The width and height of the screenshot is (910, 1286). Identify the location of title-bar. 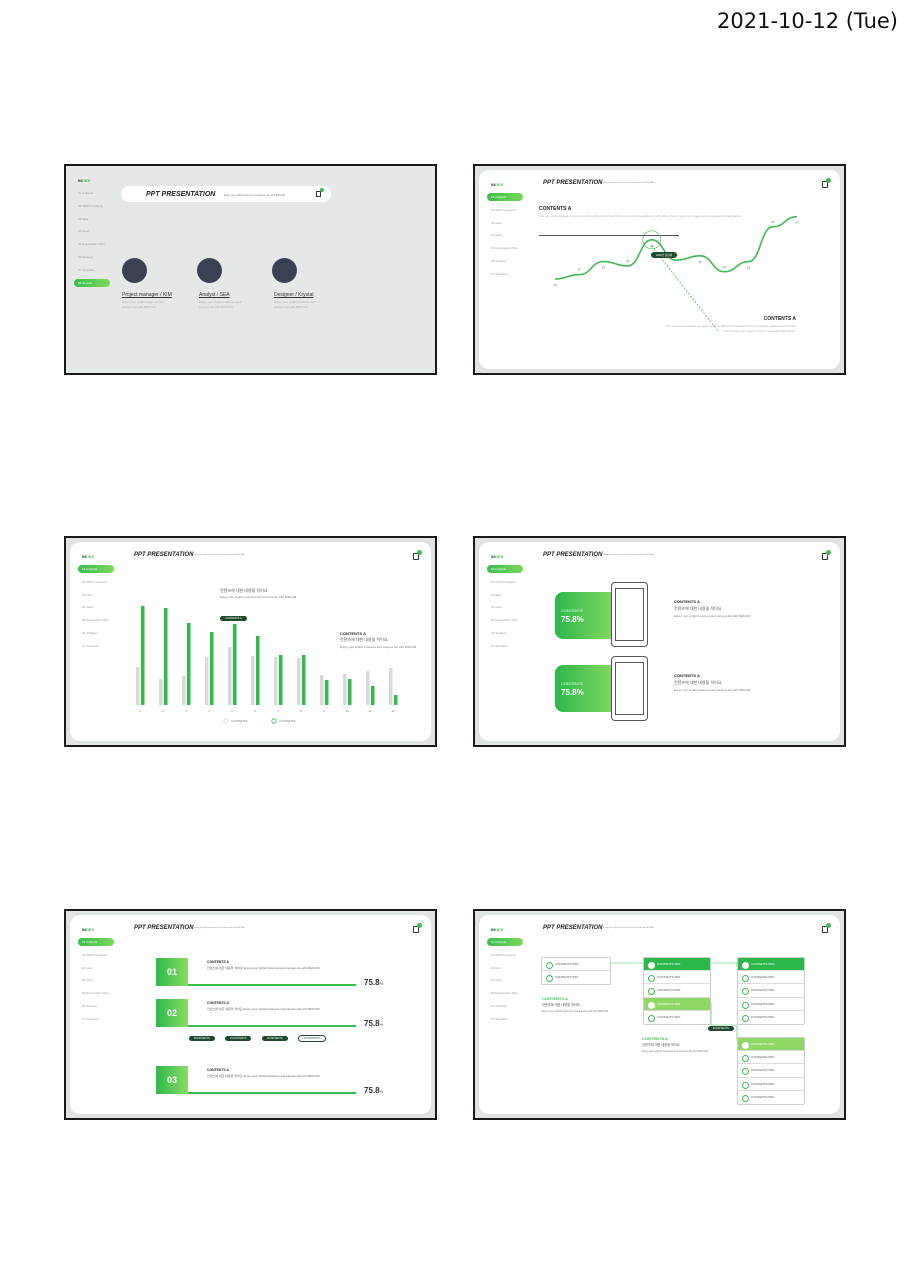
(226, 194).